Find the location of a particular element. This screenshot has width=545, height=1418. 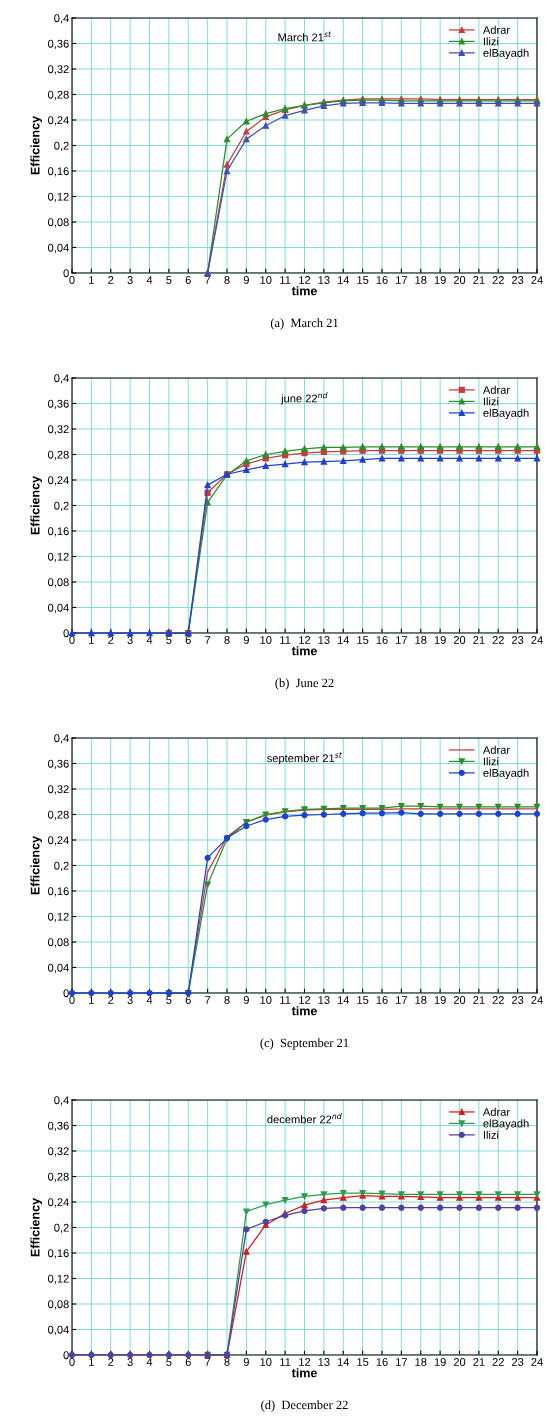

y-tick-label: 0,24 is located at coordinates (58, 841).